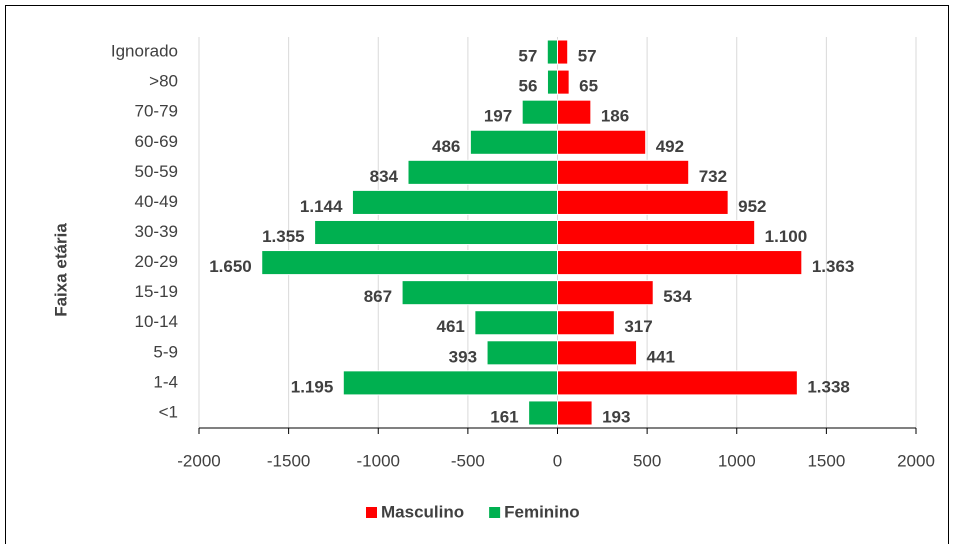  What do you see at coordinates (312, 386) in the screenshot?
I see `data-label: 1.195` at bounding box center [312, 386].